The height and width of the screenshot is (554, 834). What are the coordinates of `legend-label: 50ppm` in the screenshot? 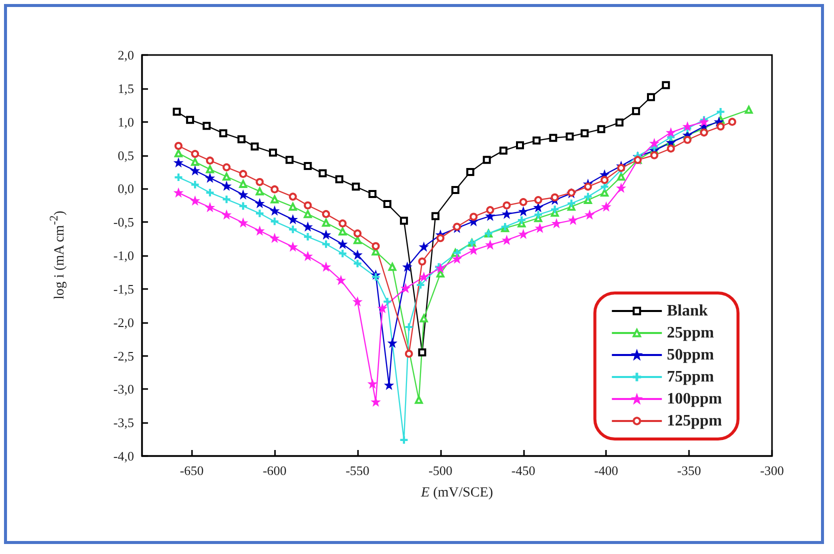 It's located at (690, 355).